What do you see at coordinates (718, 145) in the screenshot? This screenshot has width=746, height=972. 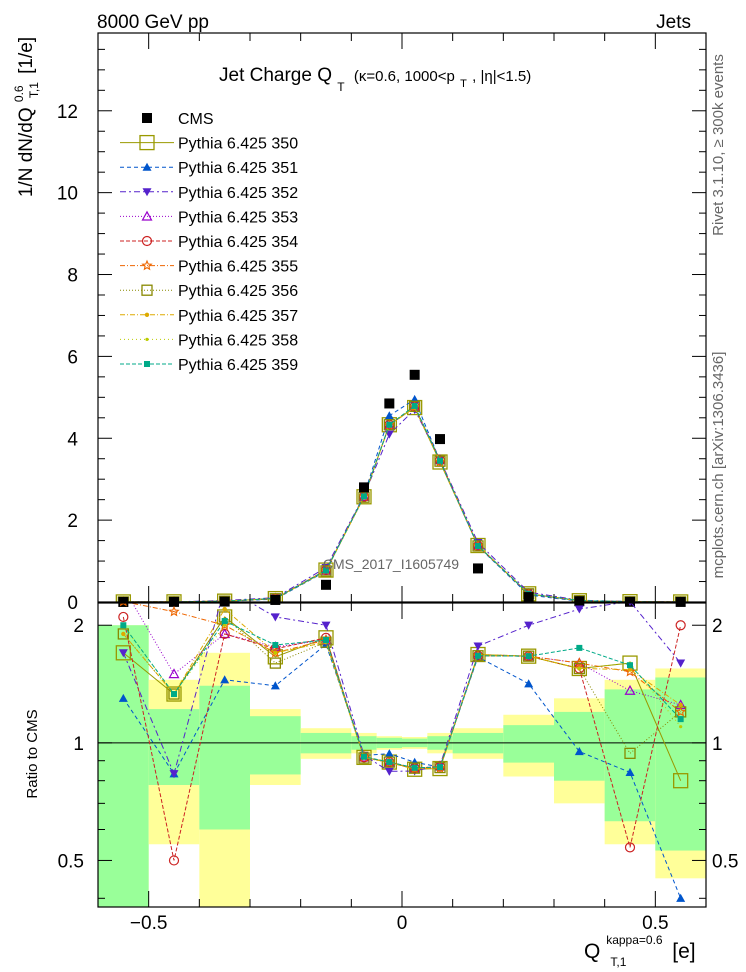 I see `rivet-label: Rivet 3.1.10, ≥ 300k events` at bounding box center [718, 145].